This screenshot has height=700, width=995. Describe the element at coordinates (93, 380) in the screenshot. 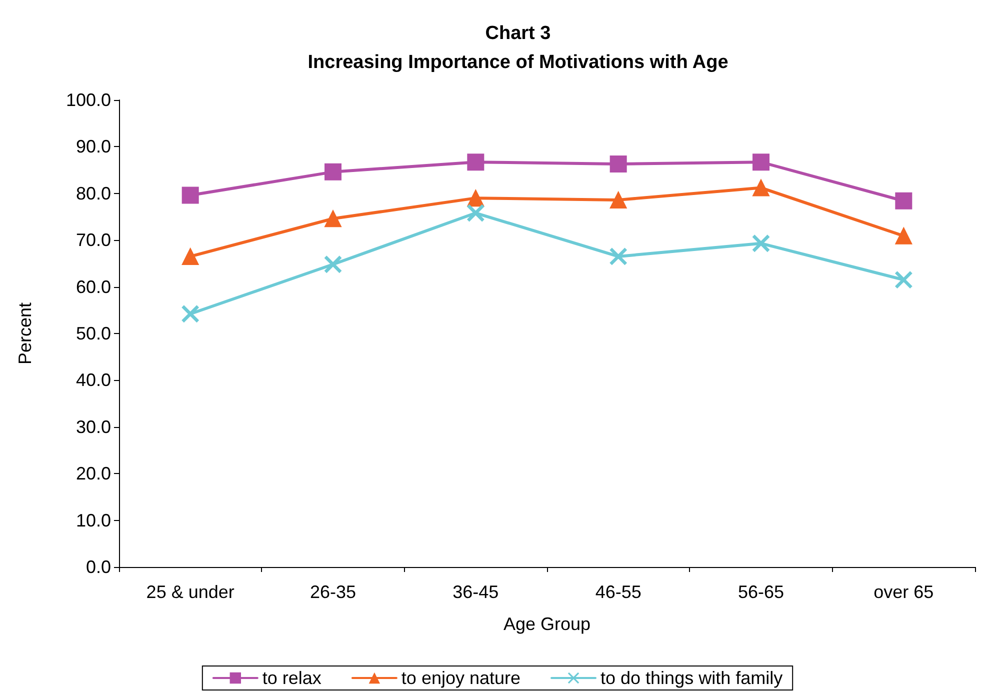

I see `y-tick-label: 40.0` at that location.